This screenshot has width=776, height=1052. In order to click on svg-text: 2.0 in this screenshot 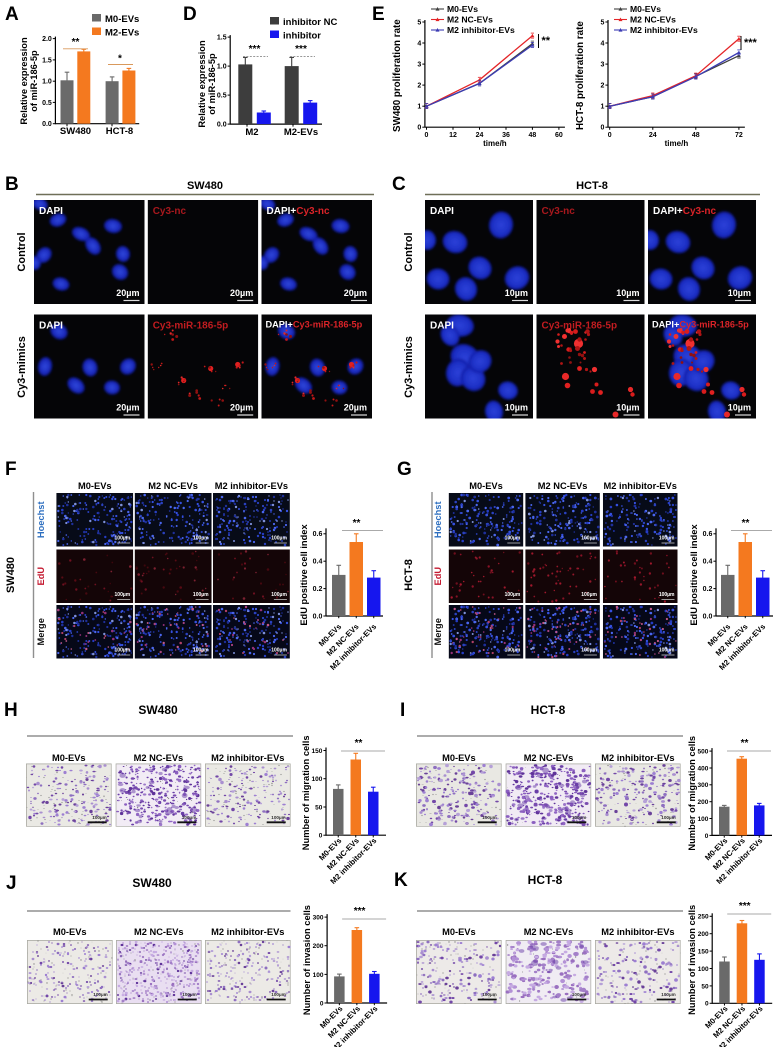, I will do `click(47, 39)`.